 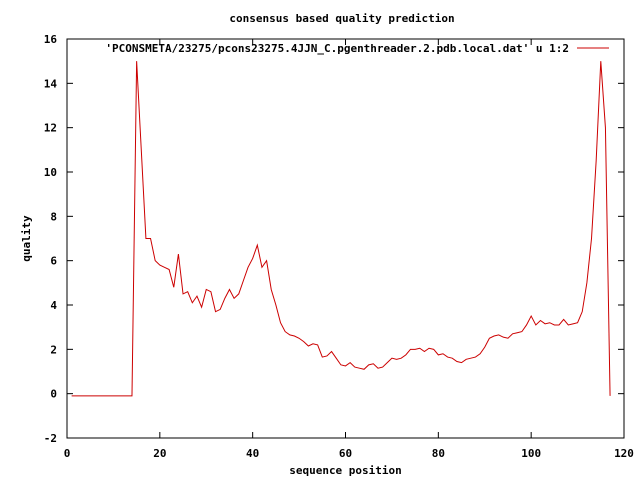 What do you see at coordinates (51, 83) in the screenshot?
I see `y-tick-label: 14` at bounding box center [51, 83].